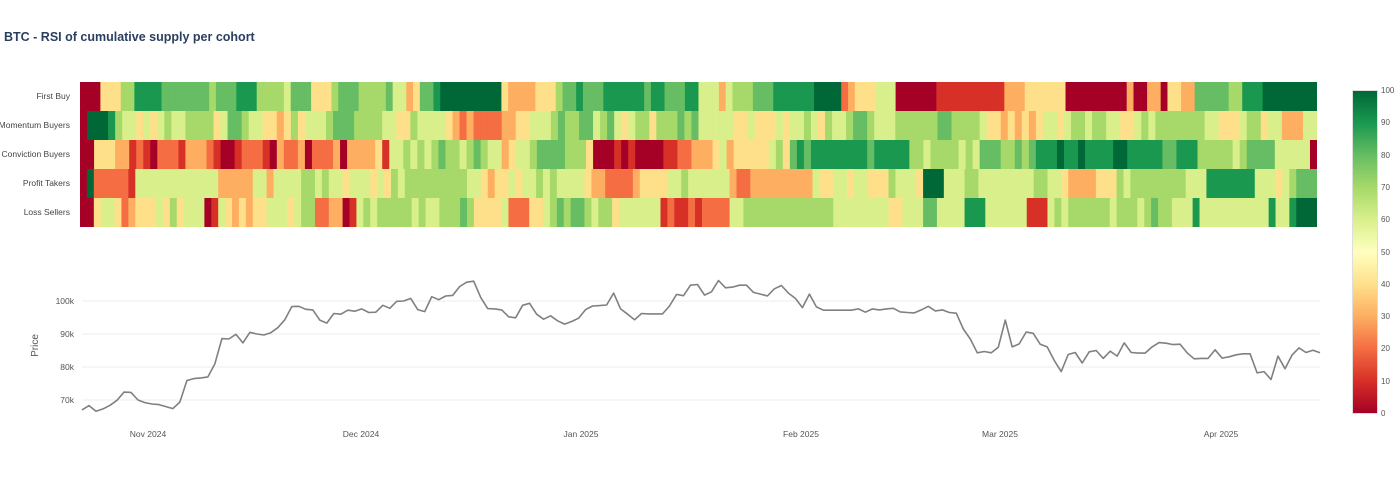  Describe the element at coordinates (67, 400) in the screenshot. I see `y-tick-label: 70k` at that location.